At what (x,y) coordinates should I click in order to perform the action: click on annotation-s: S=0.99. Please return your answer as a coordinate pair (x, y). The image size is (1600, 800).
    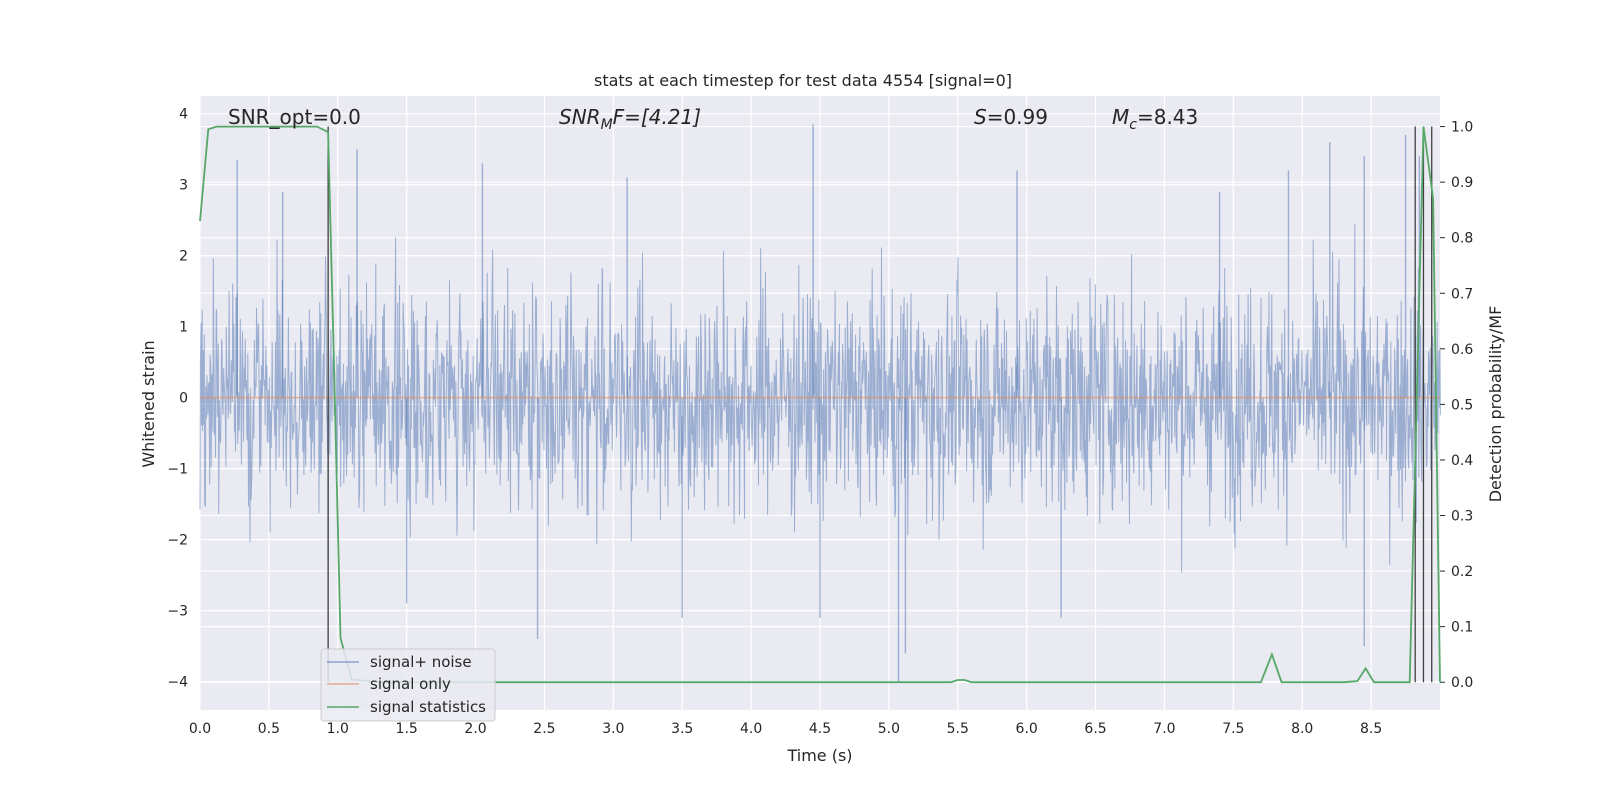
    Looking at the image, I should click on (1011, 117).